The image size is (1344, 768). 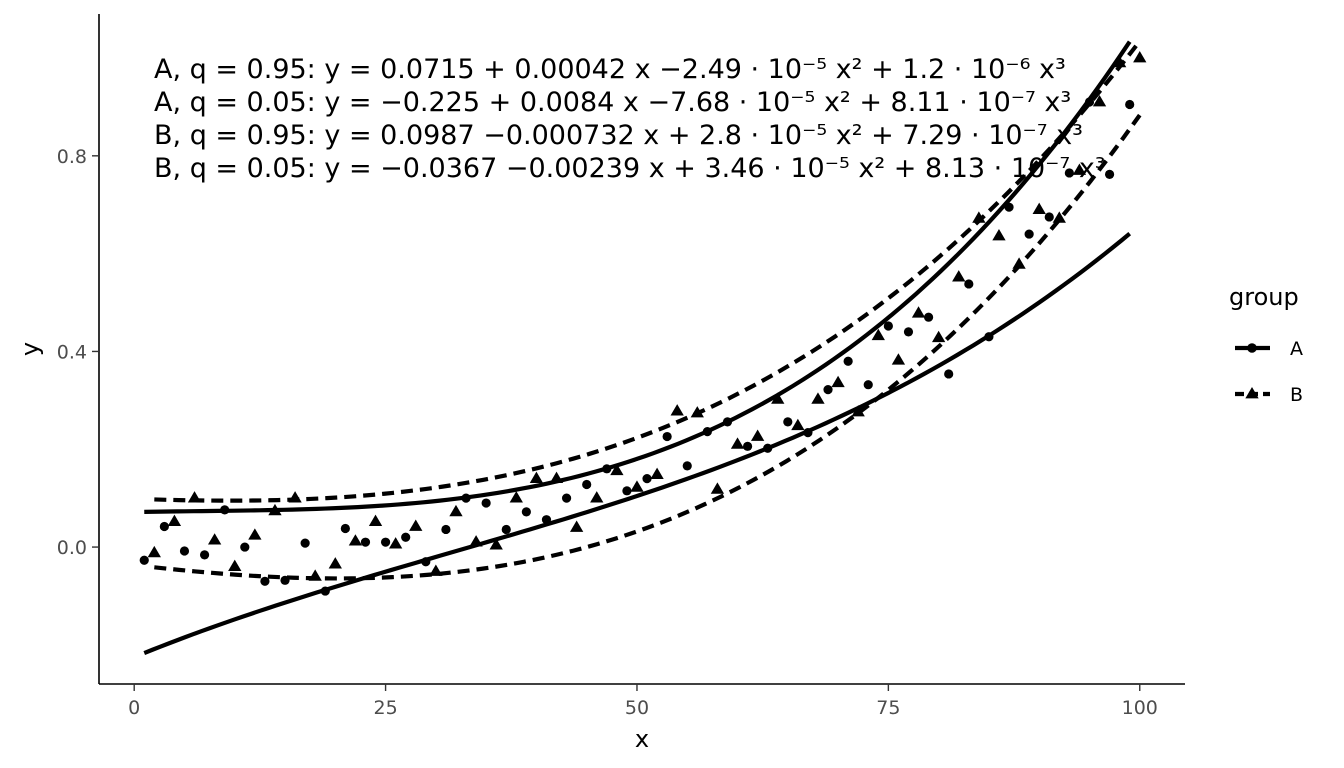 I want to click on x-tick-label: 100, so click(x=1140, y=708).